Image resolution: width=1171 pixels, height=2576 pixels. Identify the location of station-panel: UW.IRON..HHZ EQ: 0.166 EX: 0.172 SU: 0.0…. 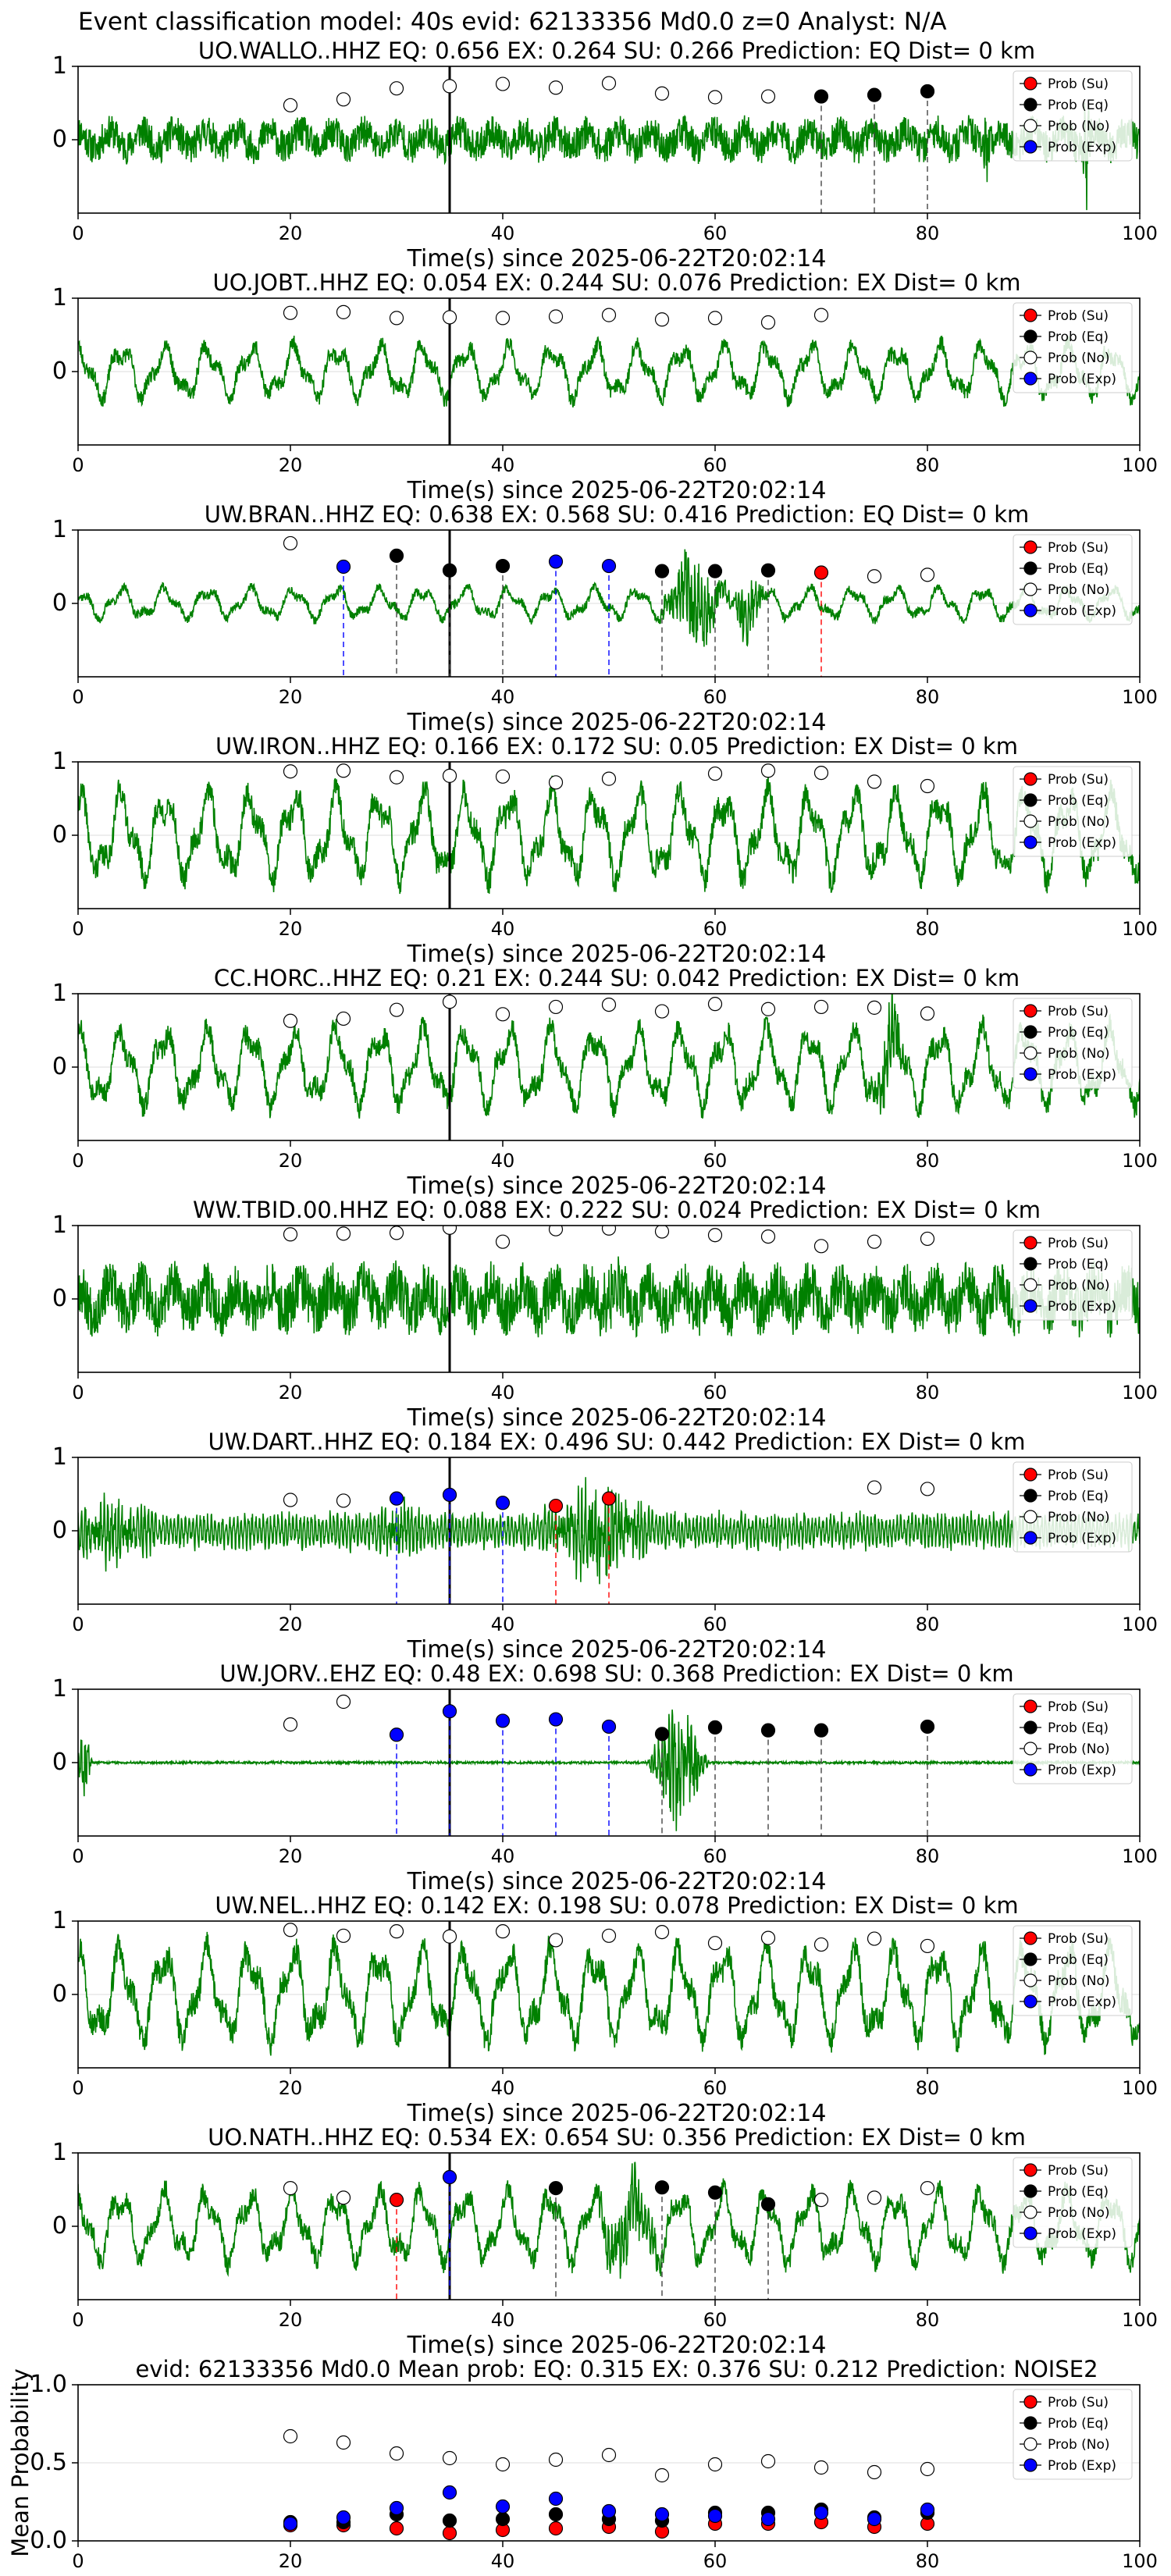
(605, 850).